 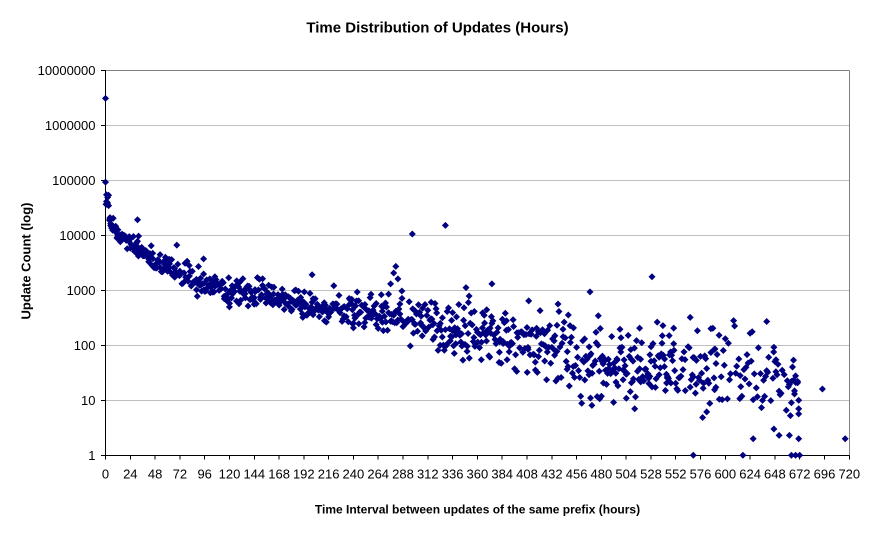 I want to click on svg-text: 192, so click(x=304, y=473).